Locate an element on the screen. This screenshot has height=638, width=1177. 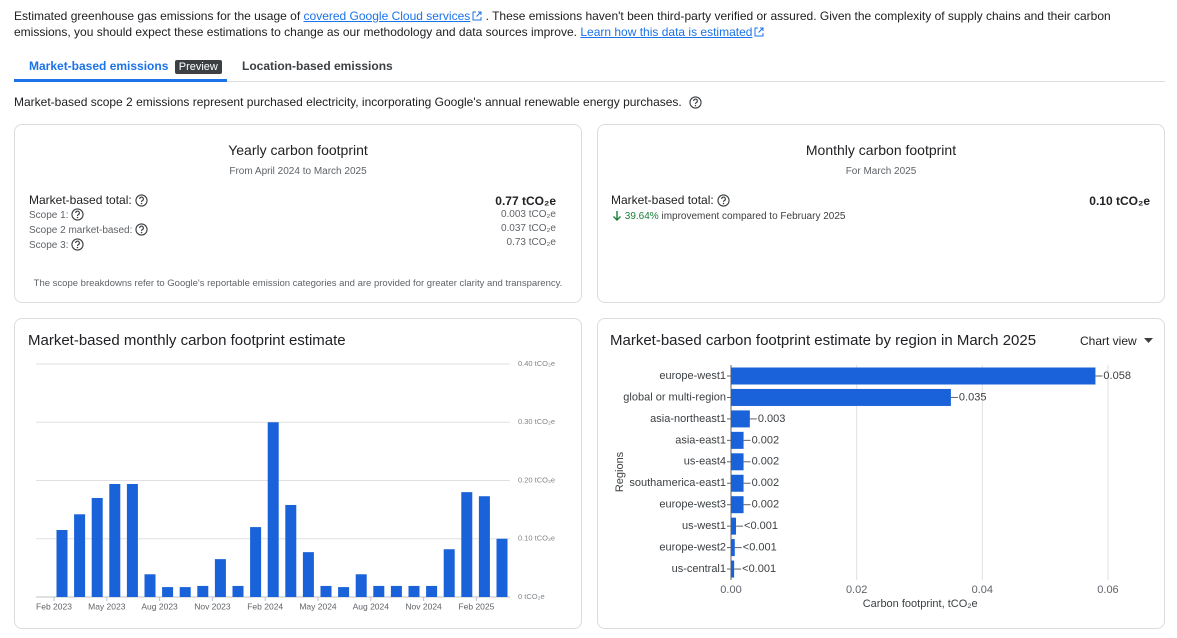
y-tick-label: us-east4 is located at coordinates (705, 462).